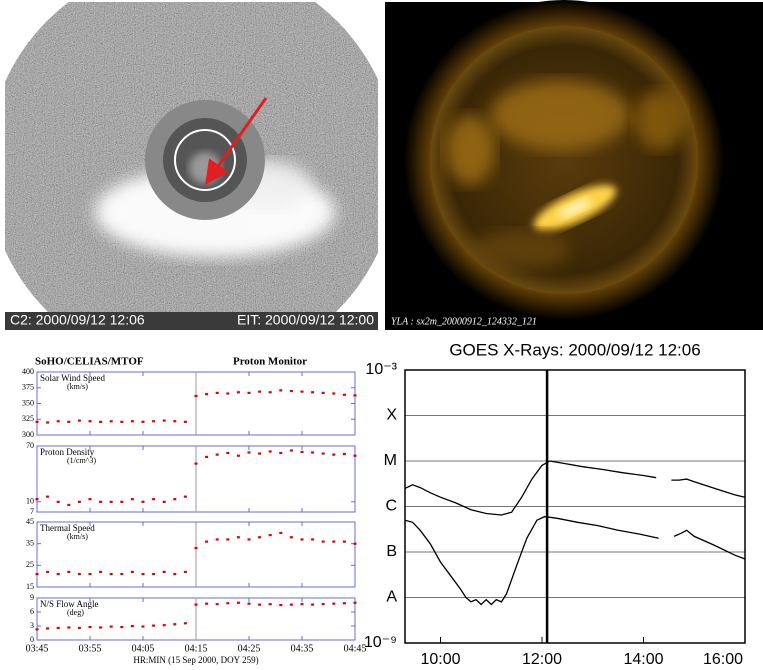  Describe the element at coordinates (249, 648) in the screenshot. I see `x-tick-label: 04:25` at that location.